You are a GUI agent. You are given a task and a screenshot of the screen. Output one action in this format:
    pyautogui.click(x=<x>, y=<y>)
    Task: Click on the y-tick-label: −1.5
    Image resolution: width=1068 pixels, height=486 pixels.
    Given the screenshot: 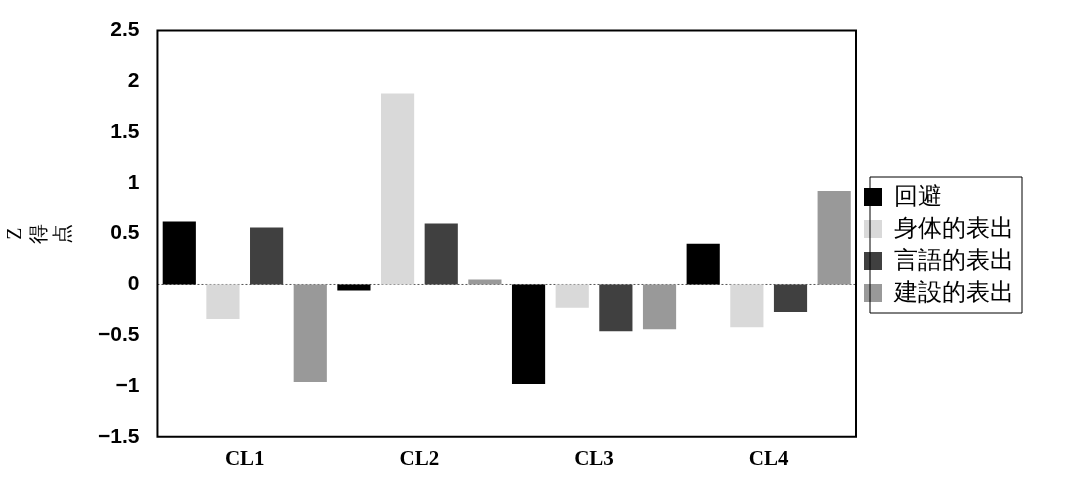 What is the action you would take?
    pyautogui.click(x=118, y=435)
    